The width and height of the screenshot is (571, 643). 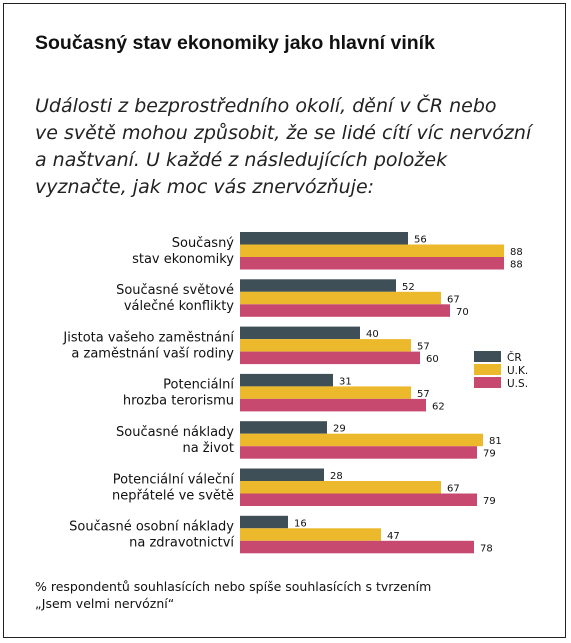 I want to click on category-label: na zdravotnictví, so click(x=181, y=543).